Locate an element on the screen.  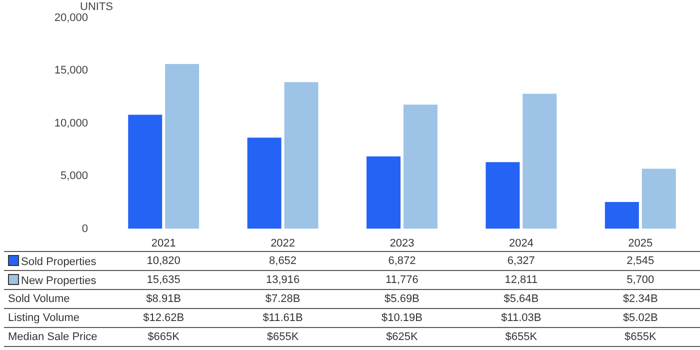
text: $665K is located at coordinates (164, 337).